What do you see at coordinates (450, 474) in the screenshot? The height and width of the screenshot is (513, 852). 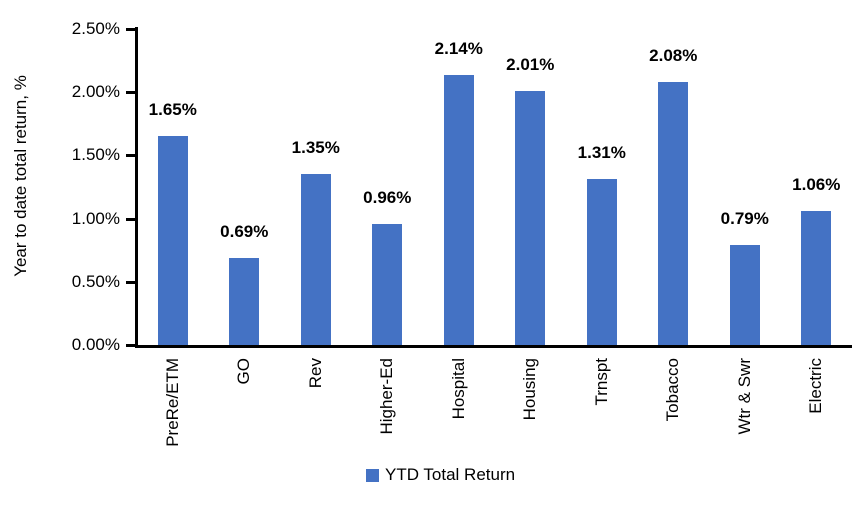 I see `legend-label: YTD Total Return` at bounding box center [450, 474].